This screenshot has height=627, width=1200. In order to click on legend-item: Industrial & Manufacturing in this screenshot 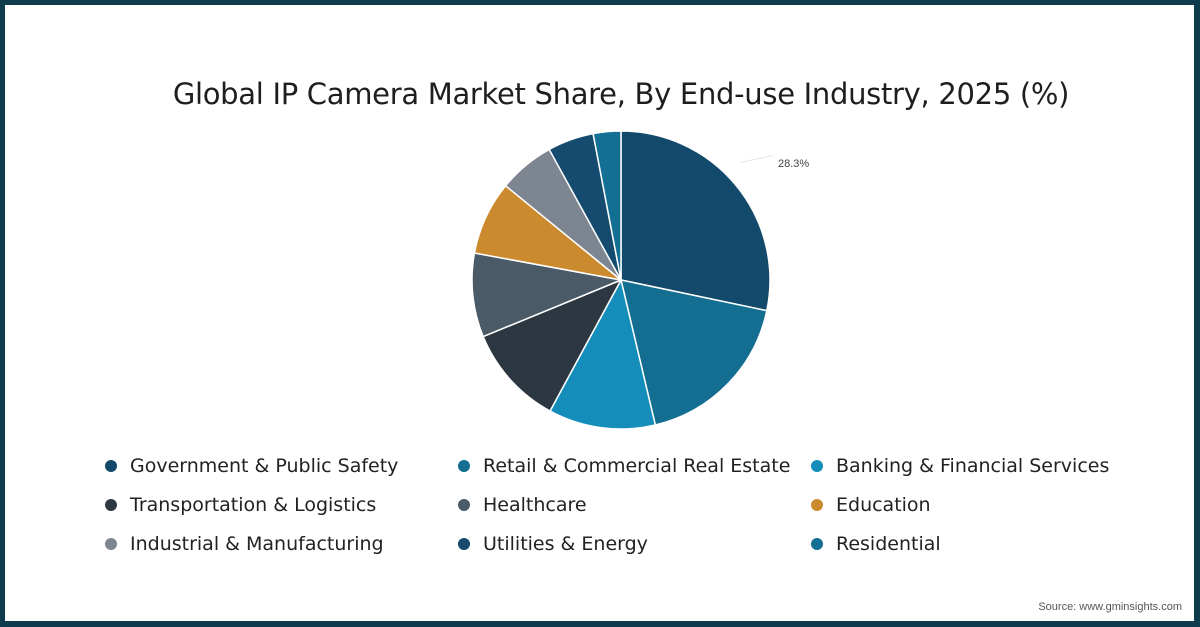, I will do `click(277, 543)`.